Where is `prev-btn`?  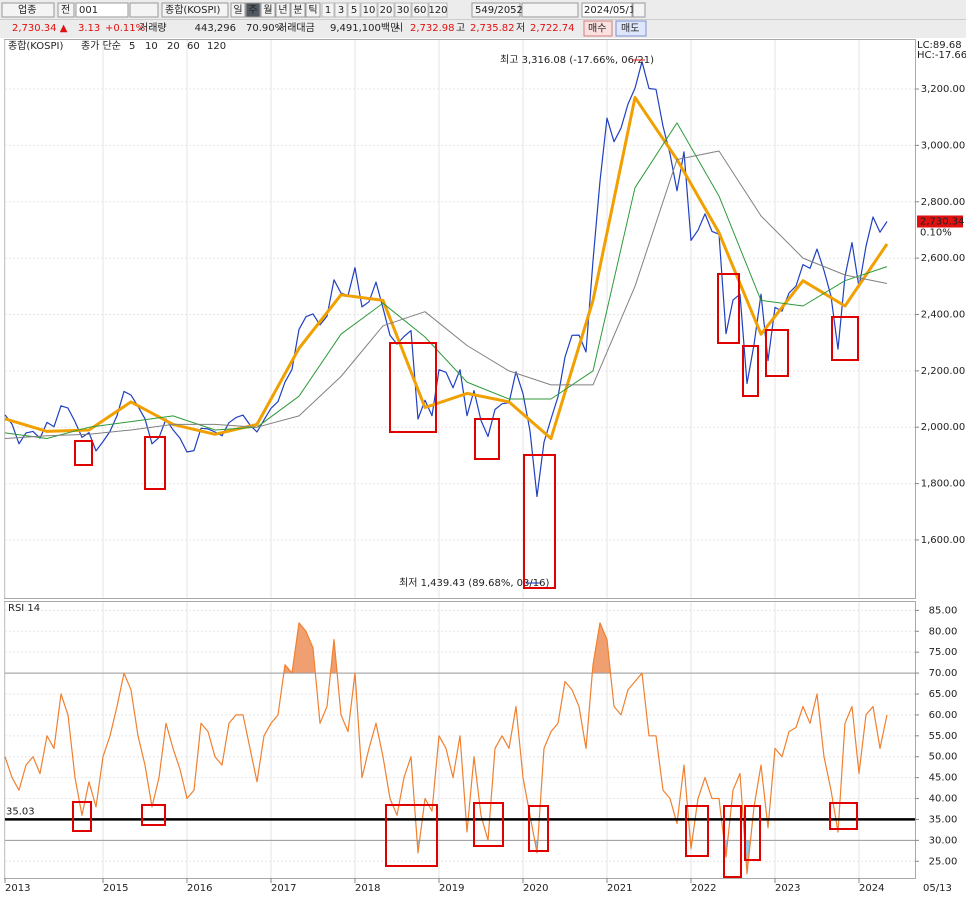 prev-btn is located at coordinates (66, 10).